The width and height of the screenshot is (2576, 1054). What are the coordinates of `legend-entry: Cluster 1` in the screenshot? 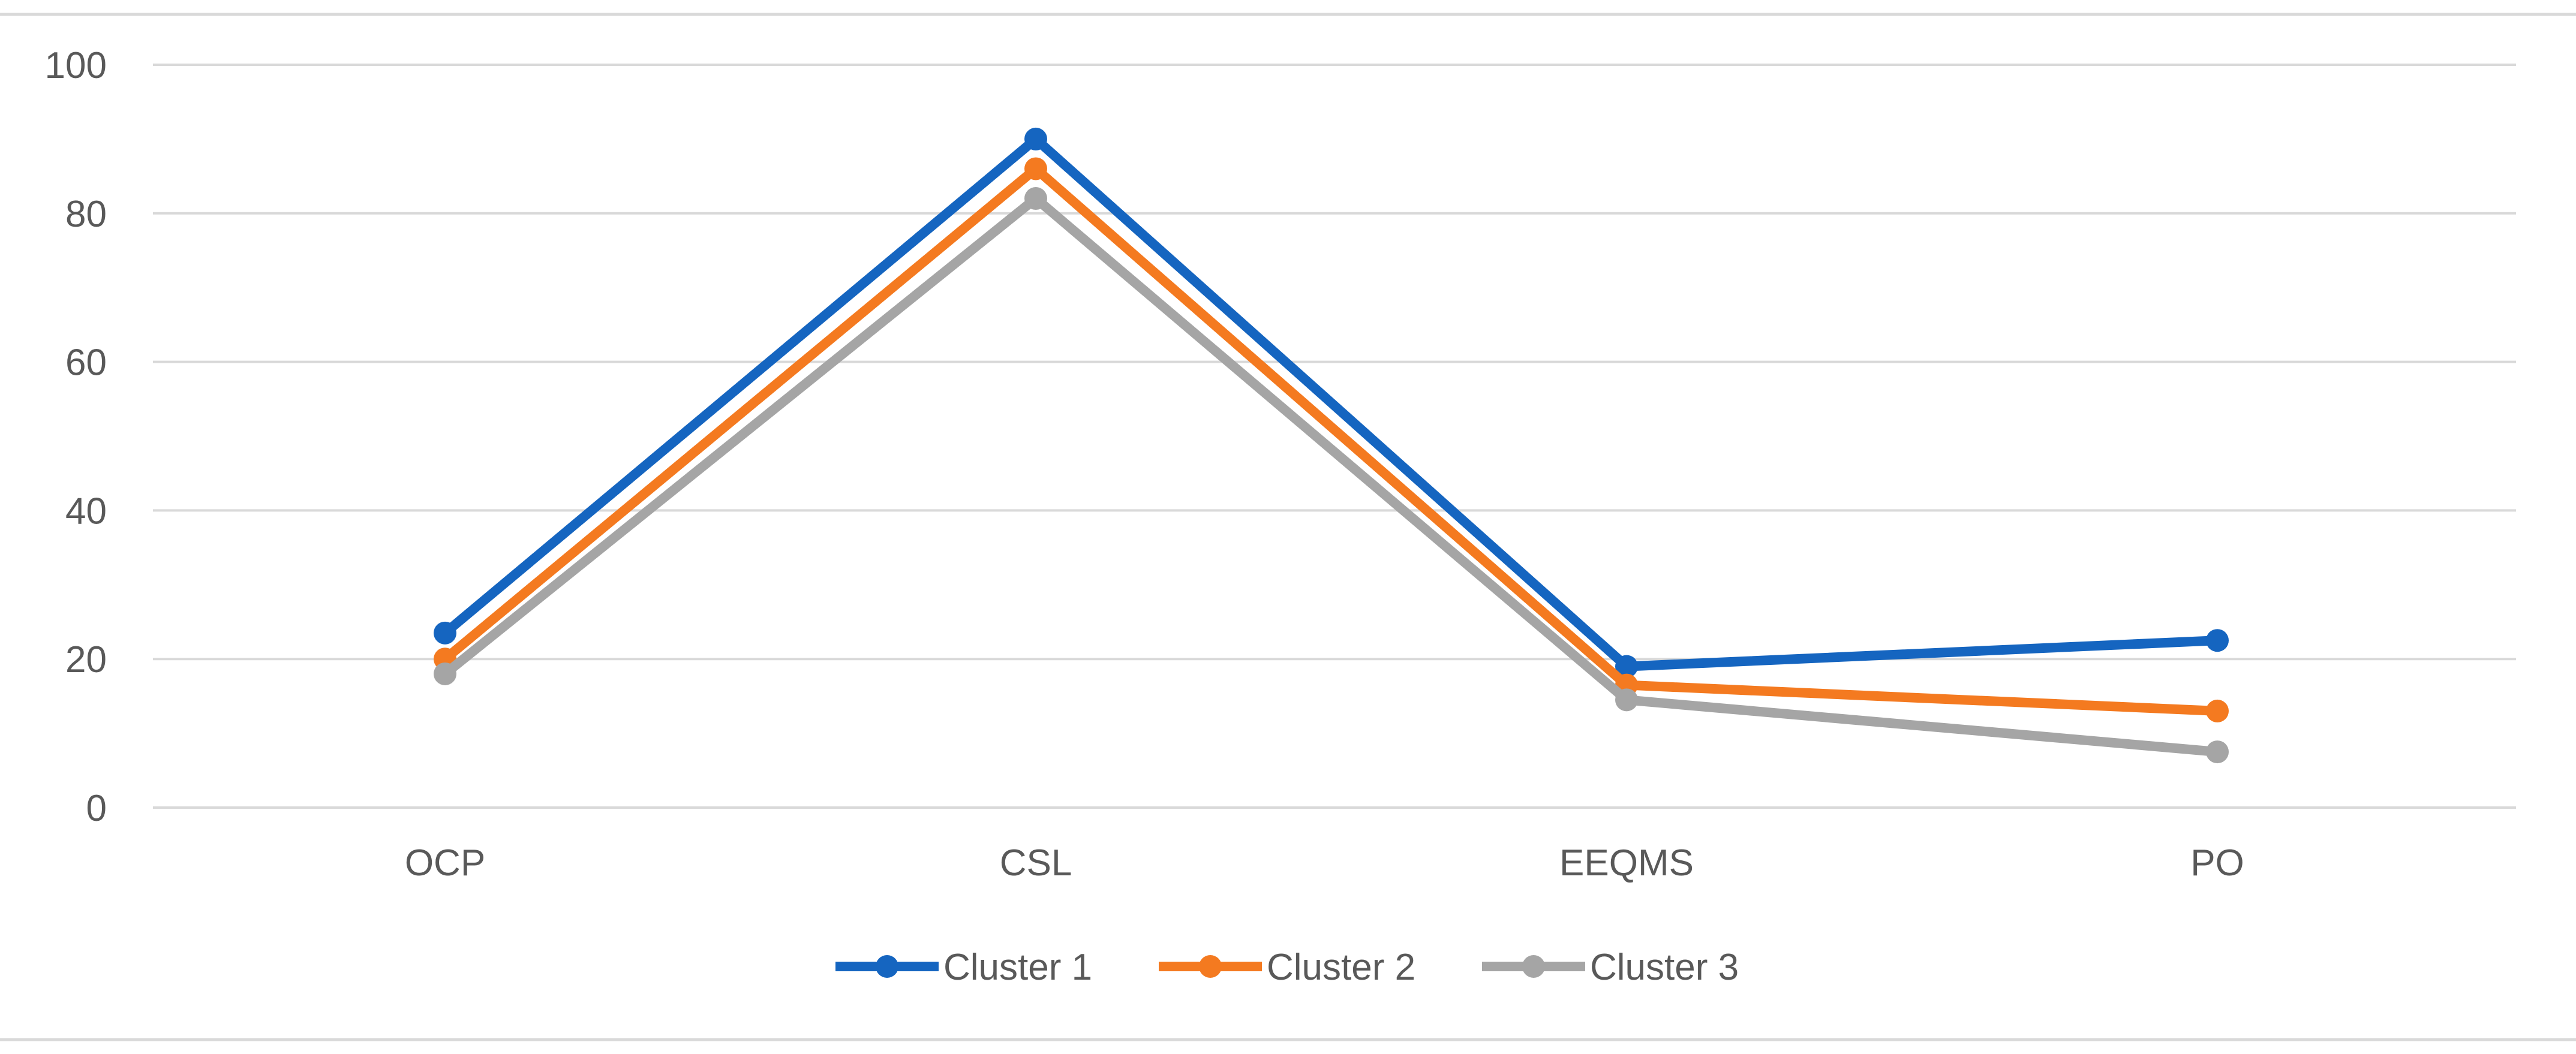 It's located at (964, 967).